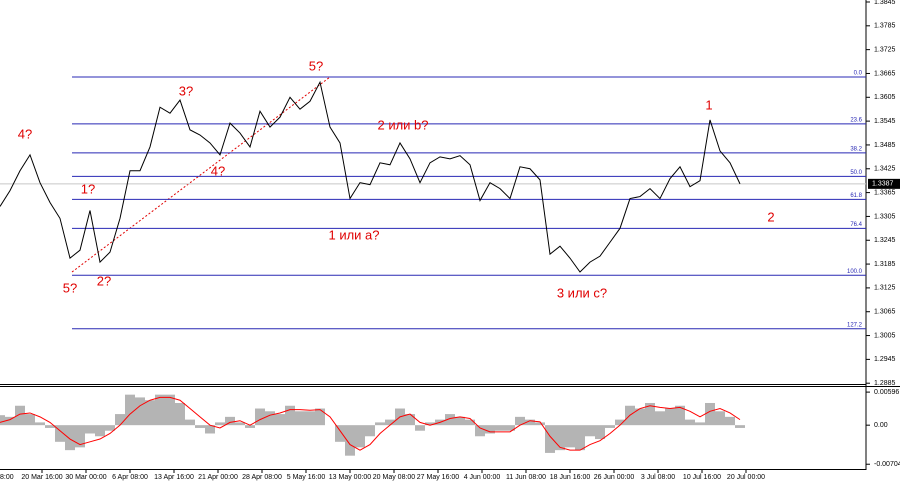 Image resolution: width=900 pixels, height=485 pixels. I want to click on y-tick-label: 1.2945, so click(885, 359).